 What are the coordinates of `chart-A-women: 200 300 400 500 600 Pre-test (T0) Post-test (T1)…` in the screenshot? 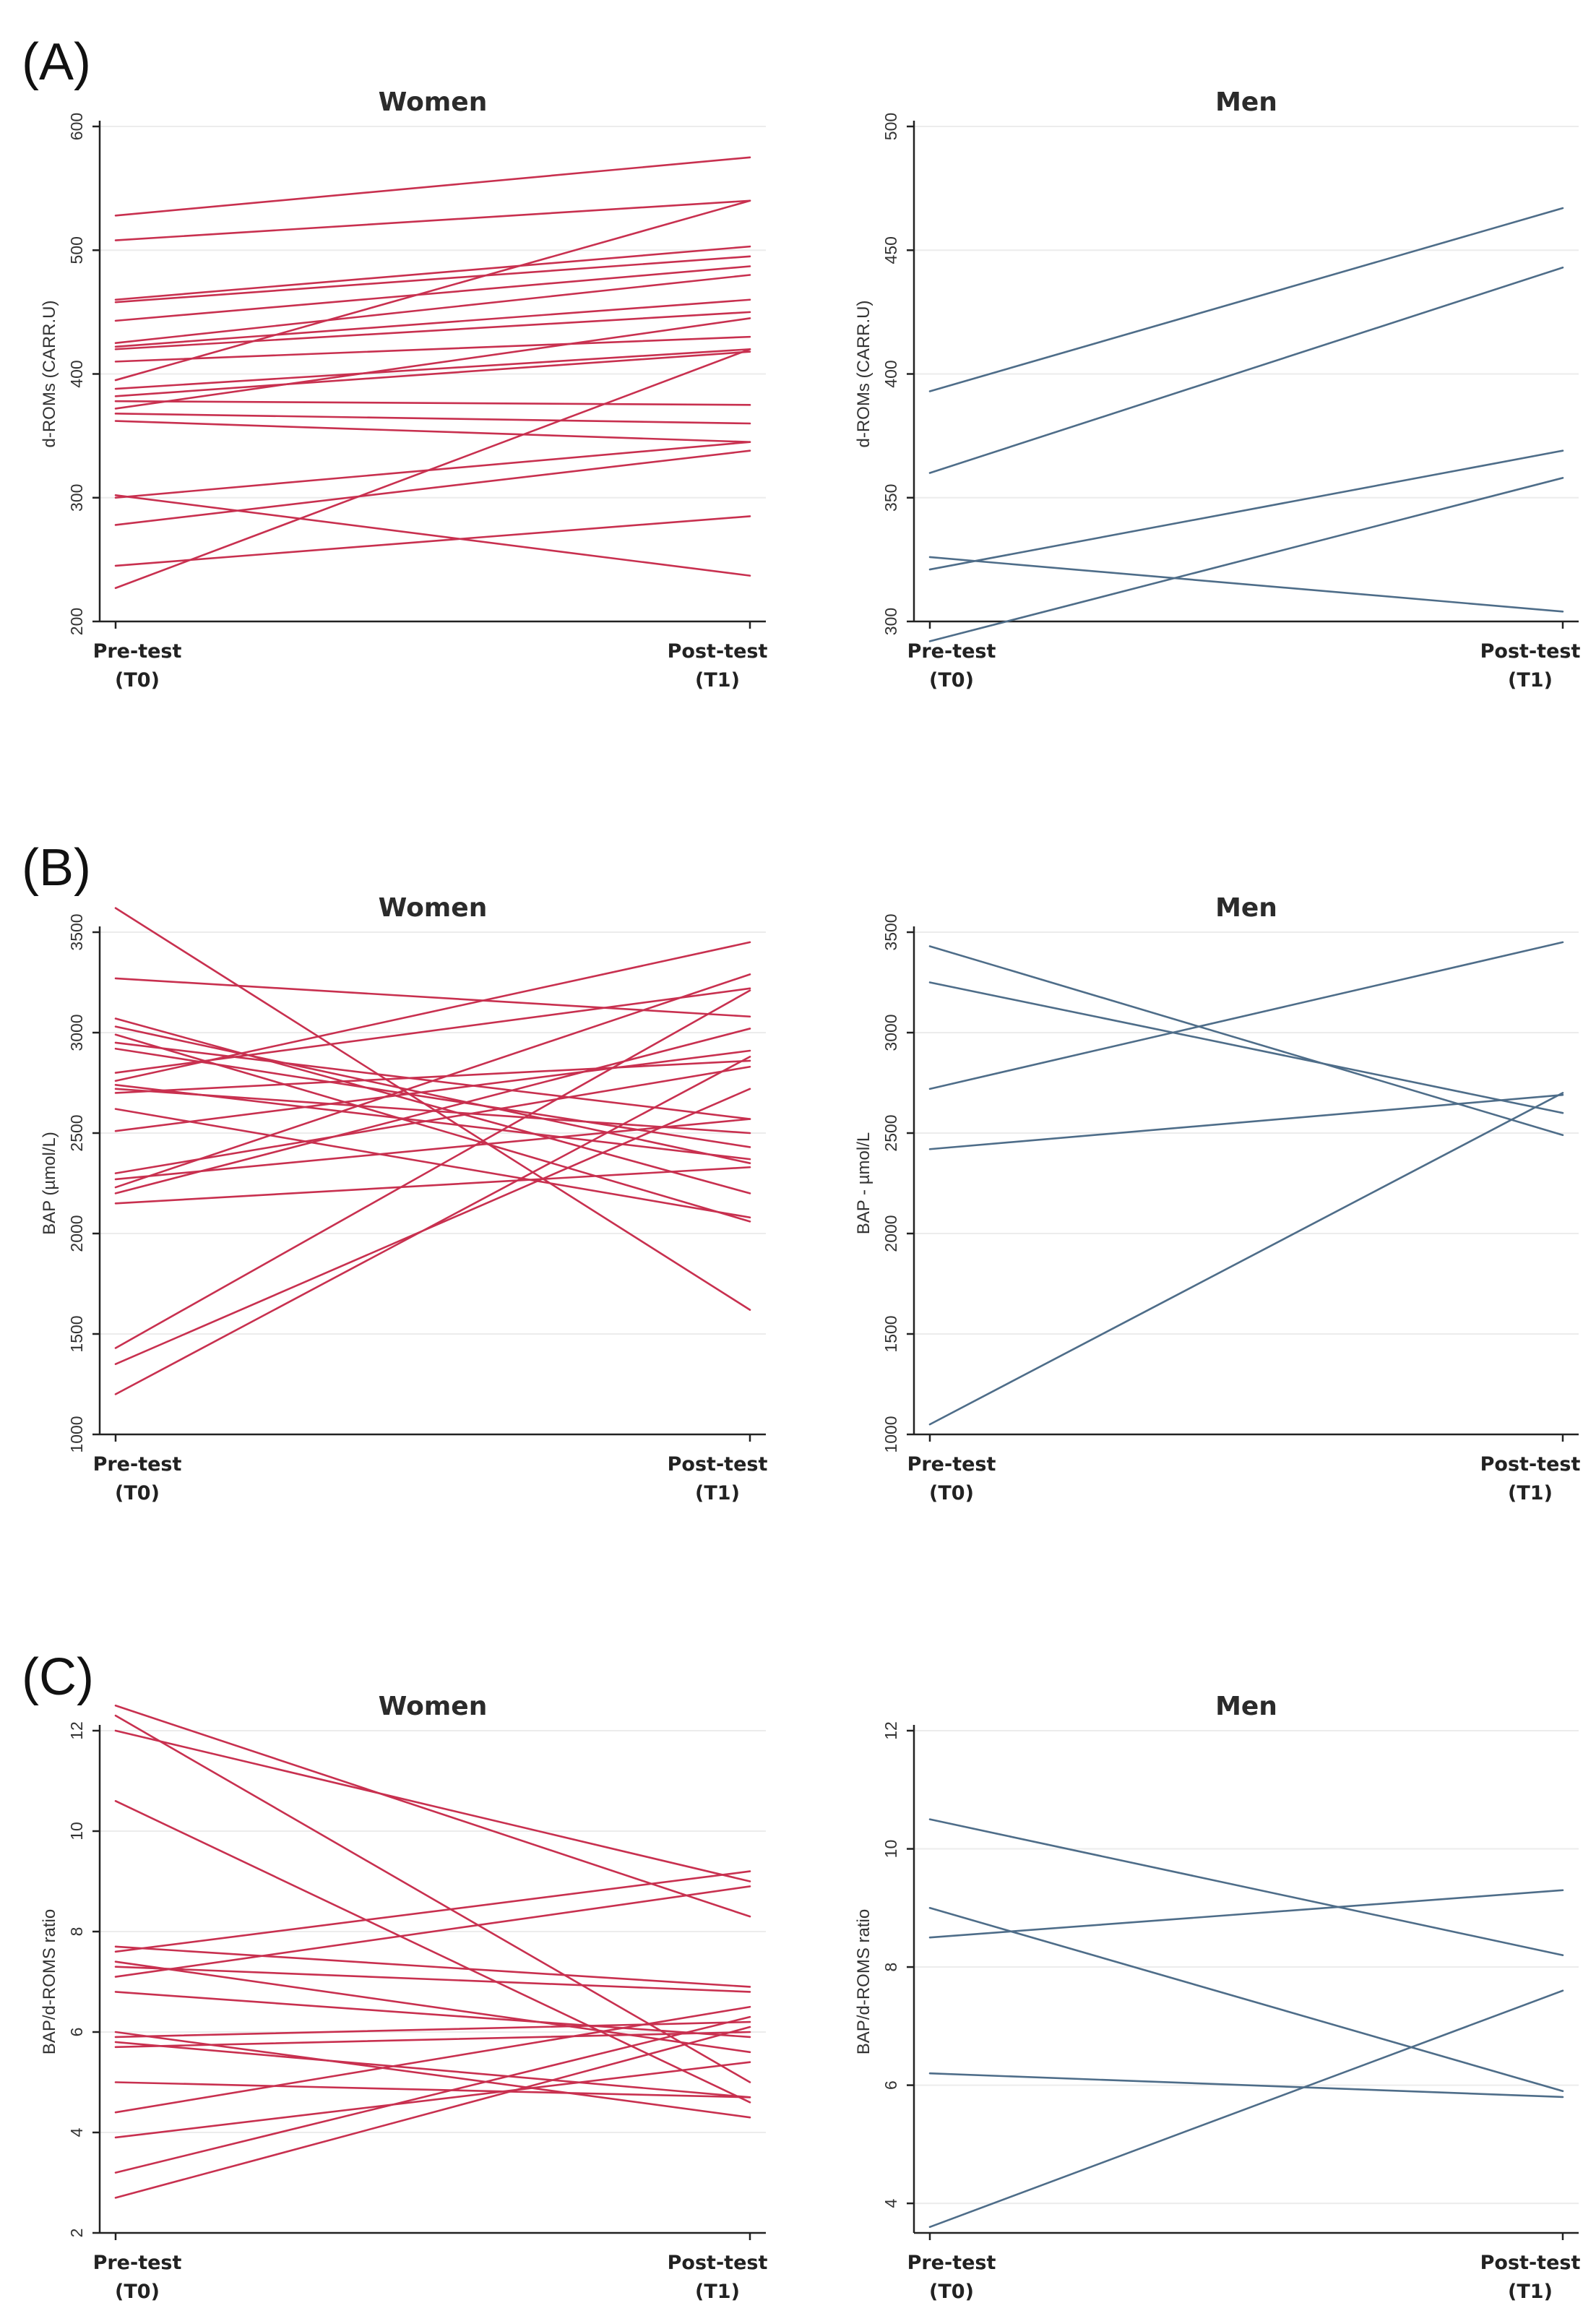 It's located at (403, 389).